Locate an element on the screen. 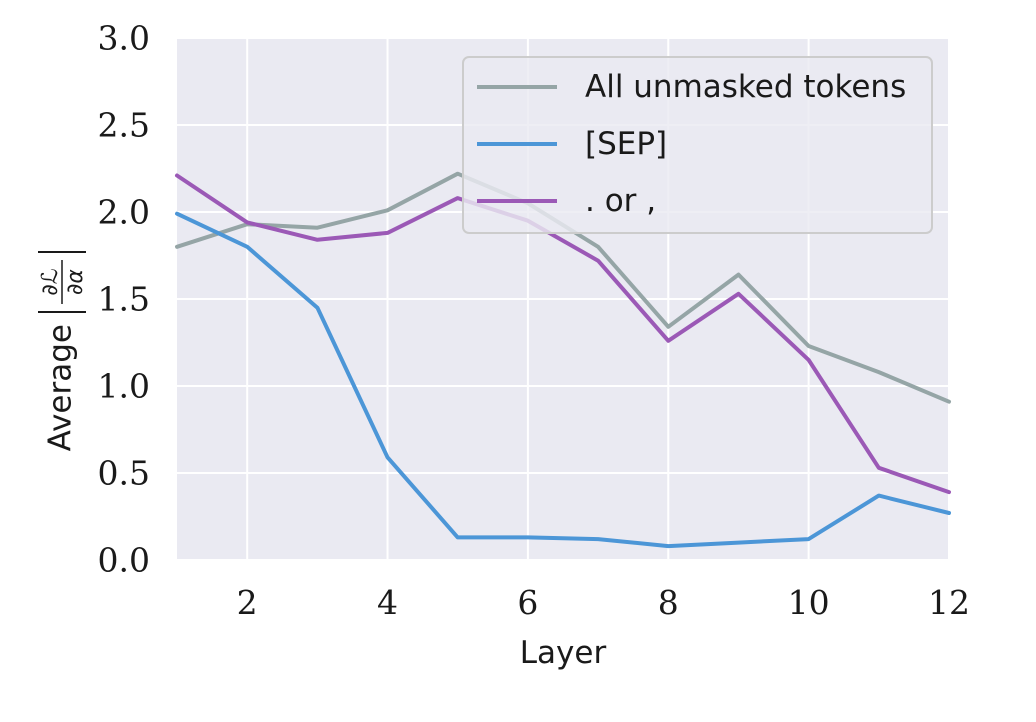 The height and width of the screenshot is (722, 1036). y-axis-label-prefix: Average is located at coordinates (61, 387).